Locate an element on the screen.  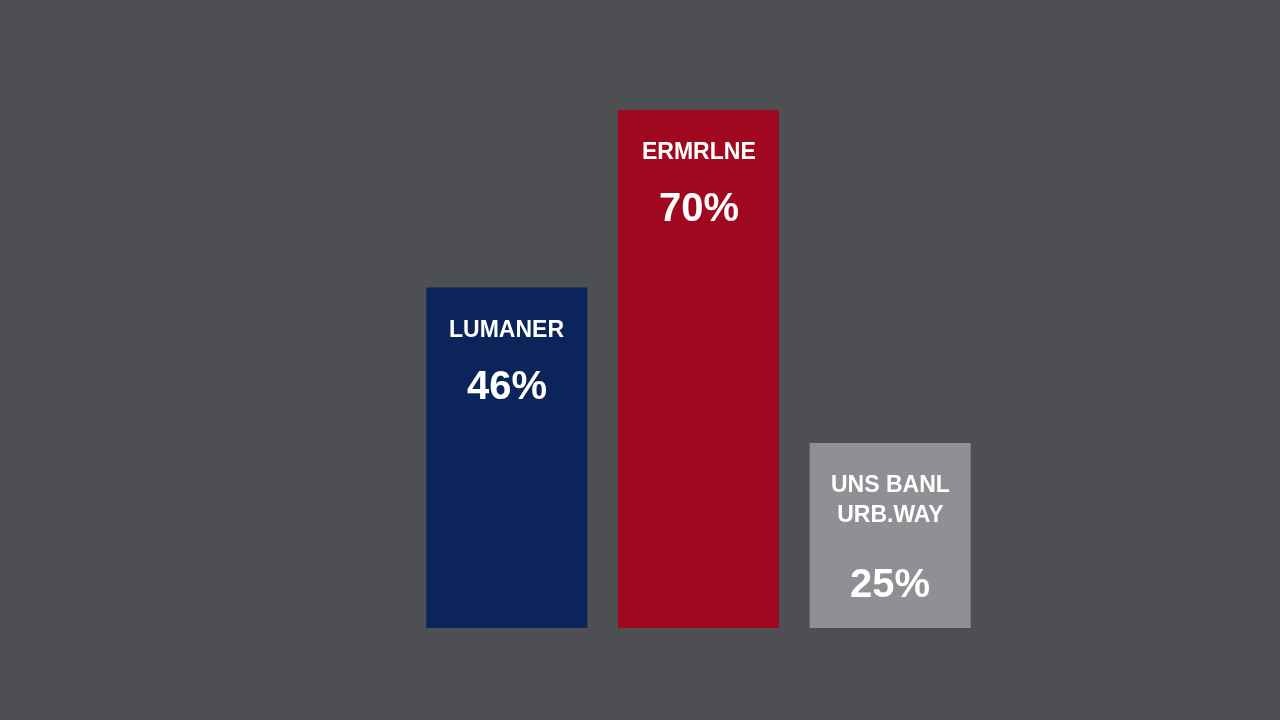
x-tick-label: ERMRLNE is located at coordinates (699, 151).